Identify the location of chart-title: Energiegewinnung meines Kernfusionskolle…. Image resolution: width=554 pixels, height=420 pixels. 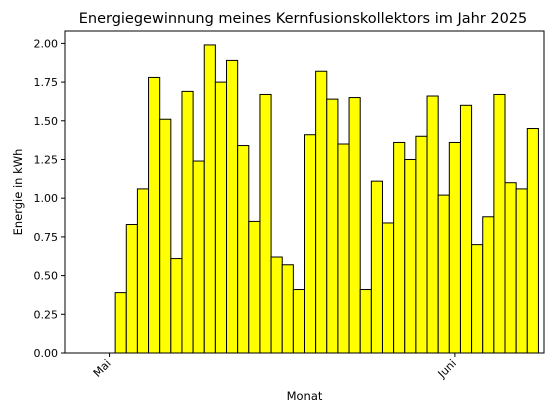
(303, 19).